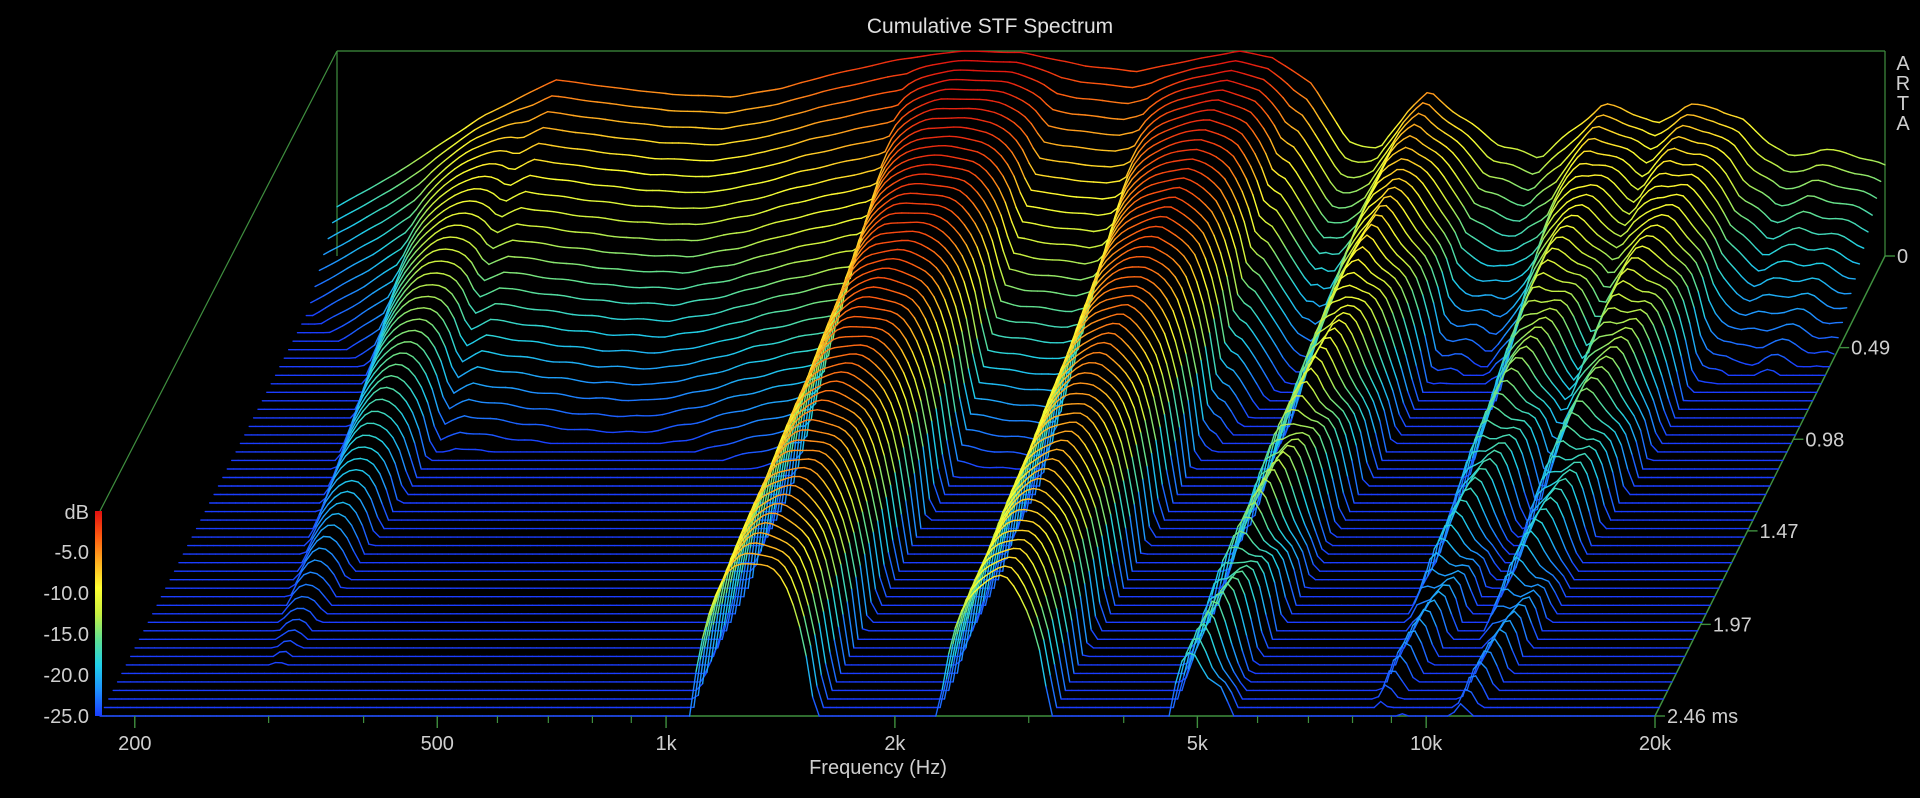  I want to click on time-axis-ticks: 0 0.49 0.98 1.47 1.97 2.46 ms, so click(1781, 487).